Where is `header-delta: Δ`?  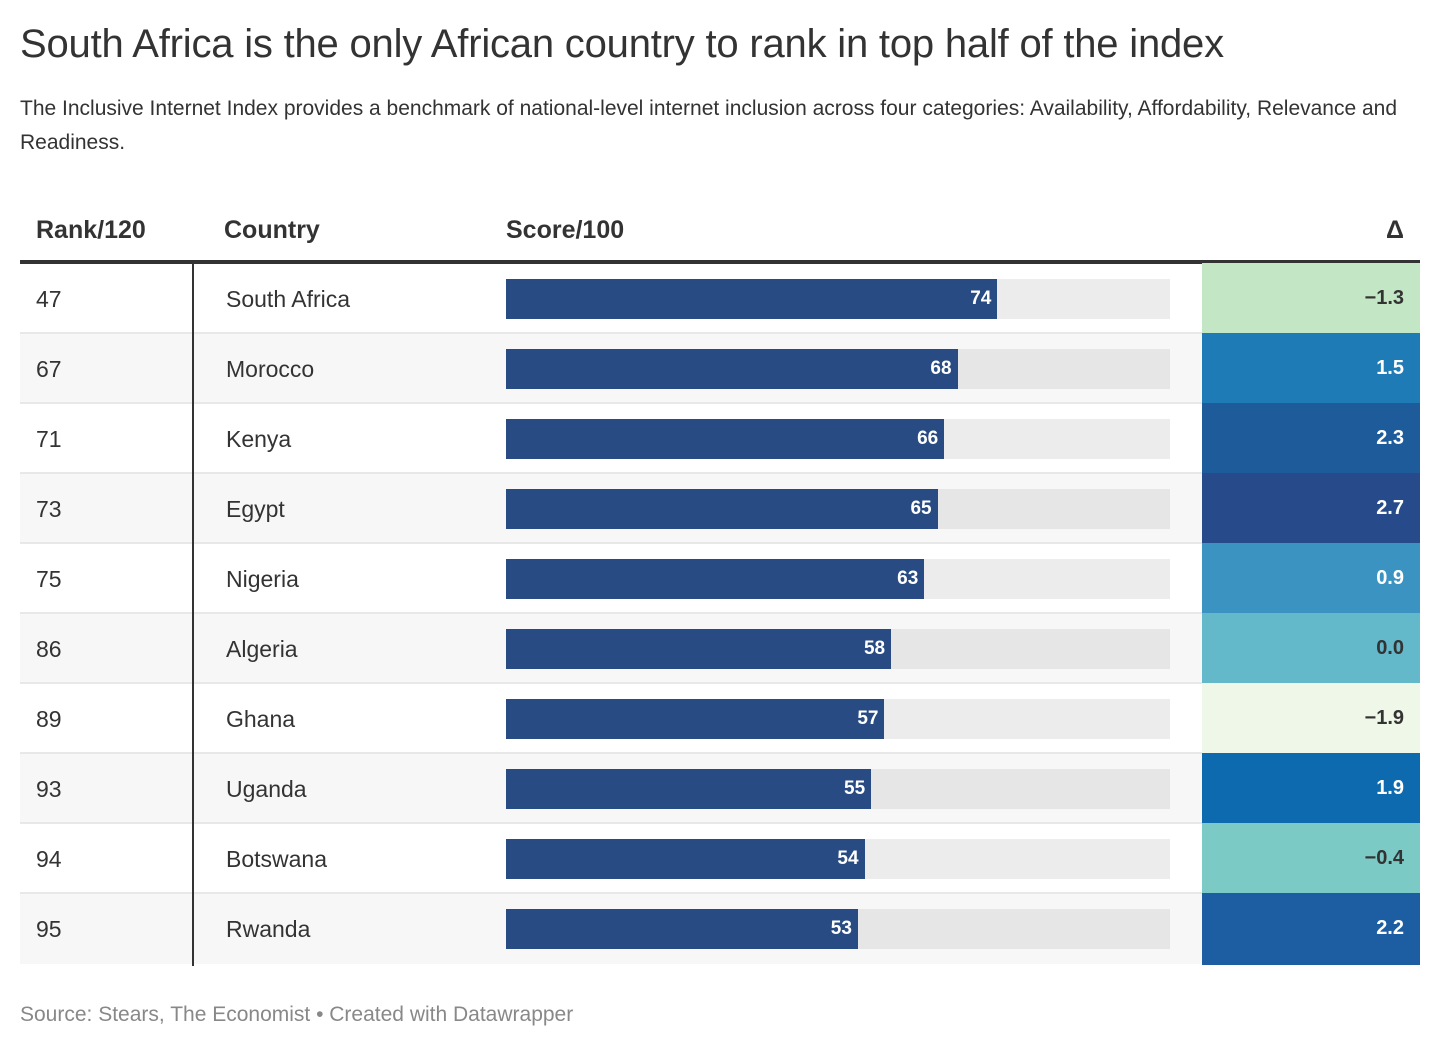 header-delta: Δ is located at coordinates (1395, 230).